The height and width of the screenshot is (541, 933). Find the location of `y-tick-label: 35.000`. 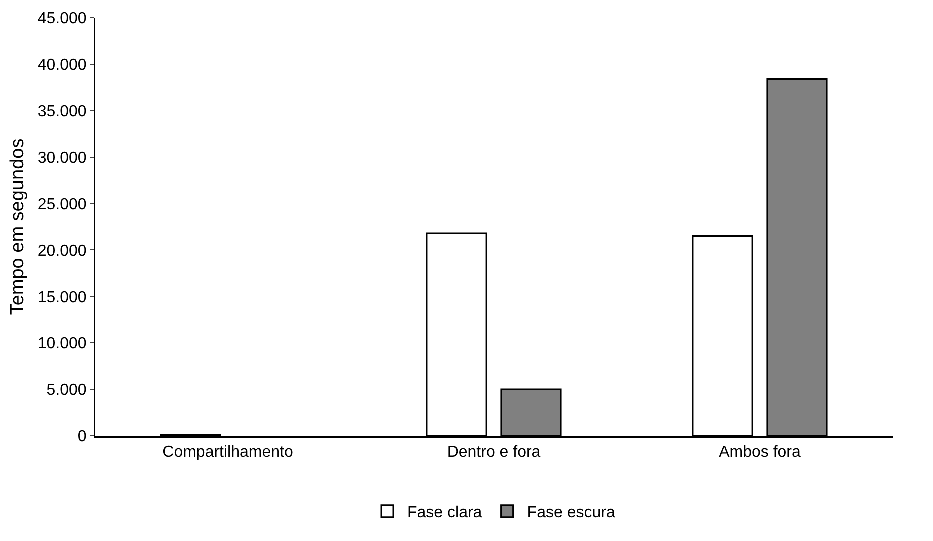

y-tick-label: 35.000 is located at coordinates (62, 111).